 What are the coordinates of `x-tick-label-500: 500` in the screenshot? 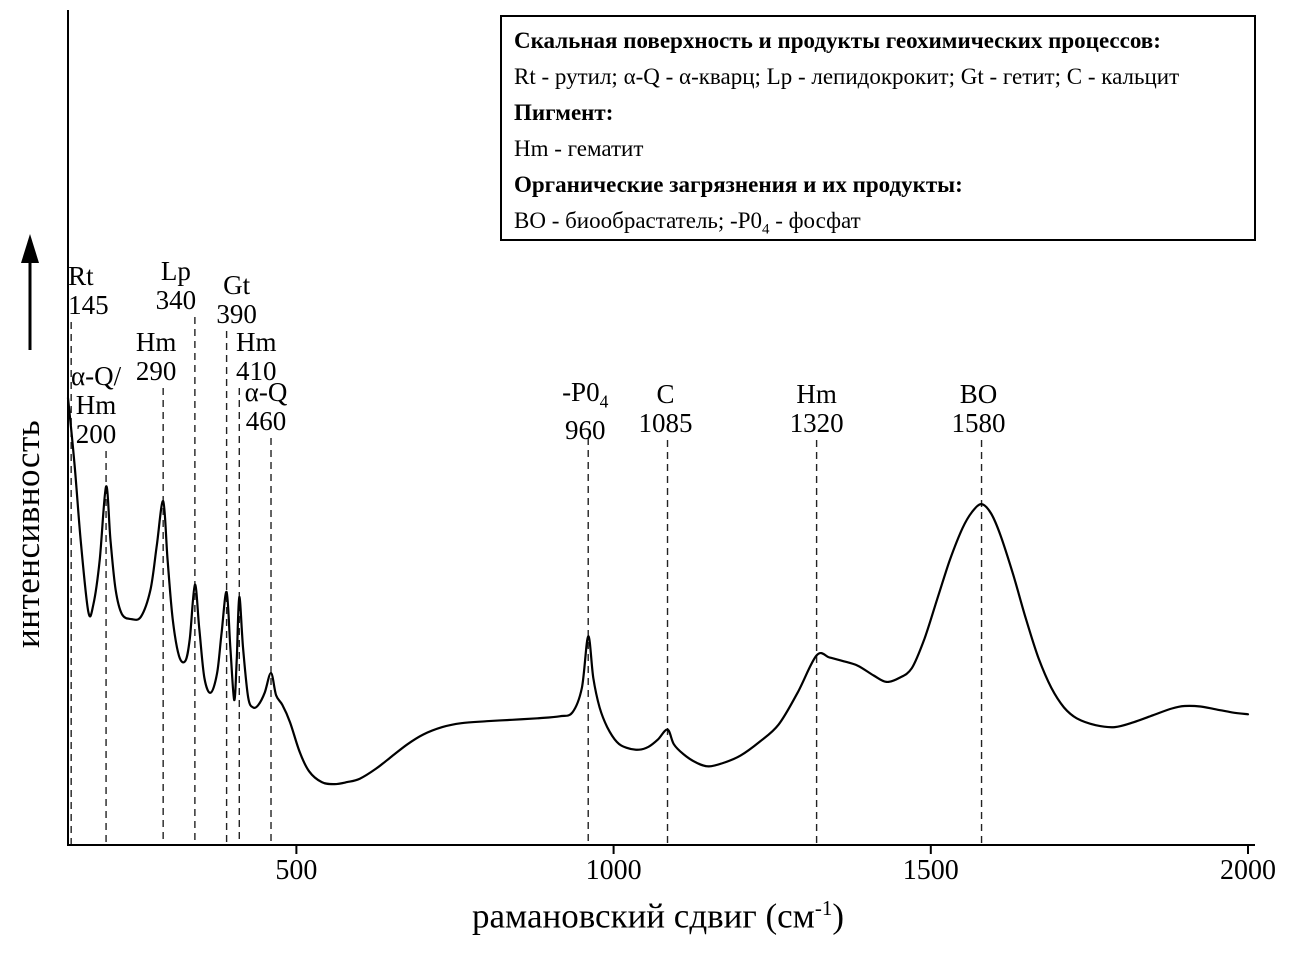 It's located at (296, 870).